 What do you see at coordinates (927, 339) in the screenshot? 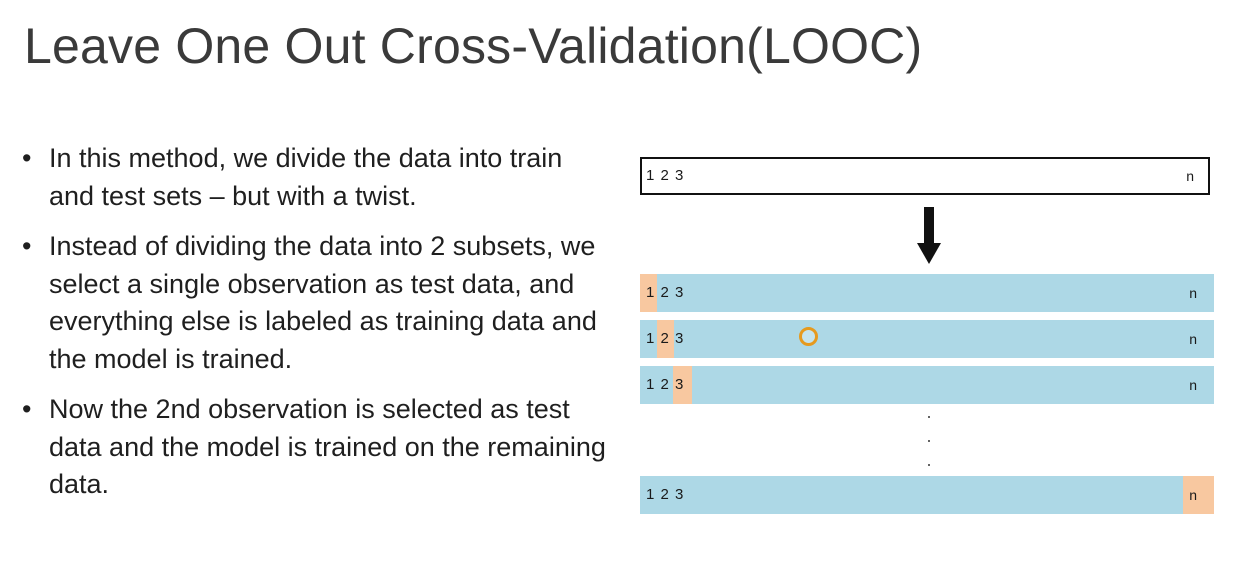
I see `fold-row-2: 1 2 3 n` at bounding box center [927, 339].